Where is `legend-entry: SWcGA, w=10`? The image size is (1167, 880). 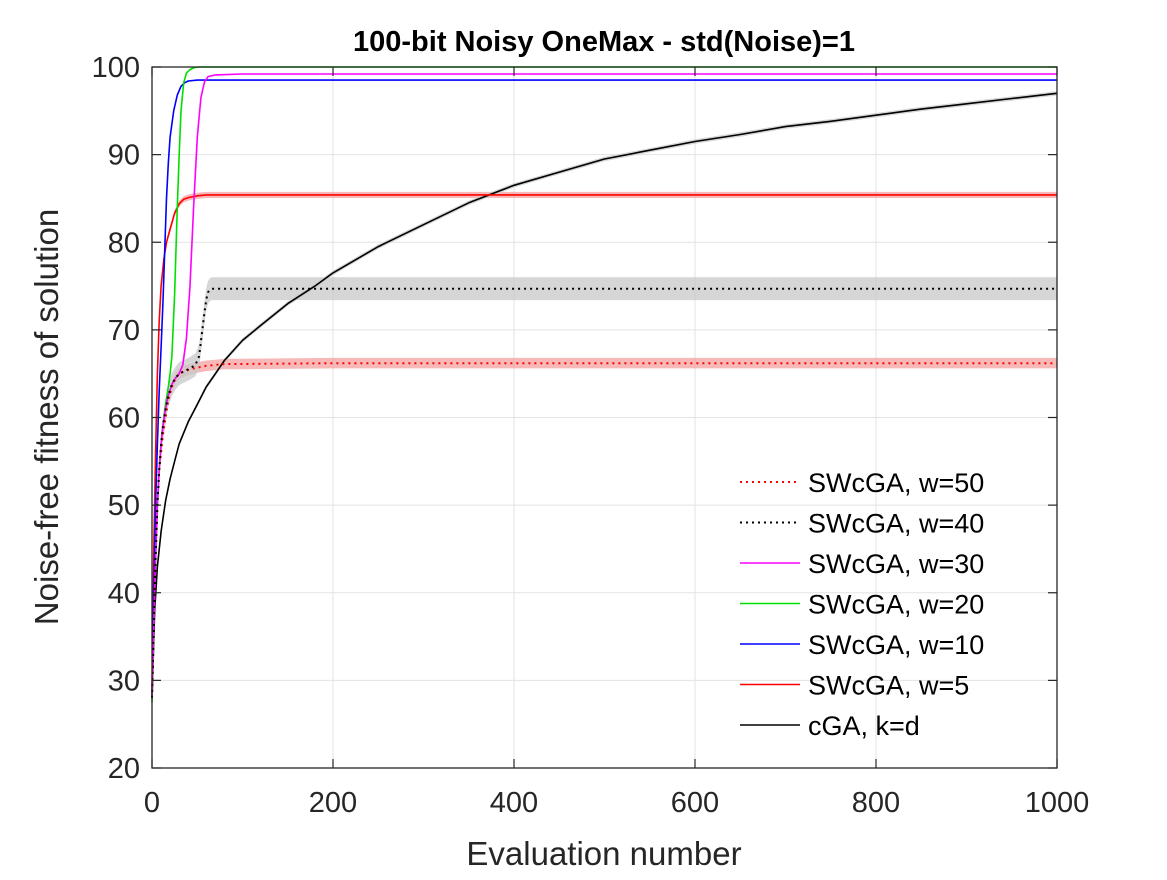 legend-entry: SWcGA, w=10 is located at coordinates (896, 645).